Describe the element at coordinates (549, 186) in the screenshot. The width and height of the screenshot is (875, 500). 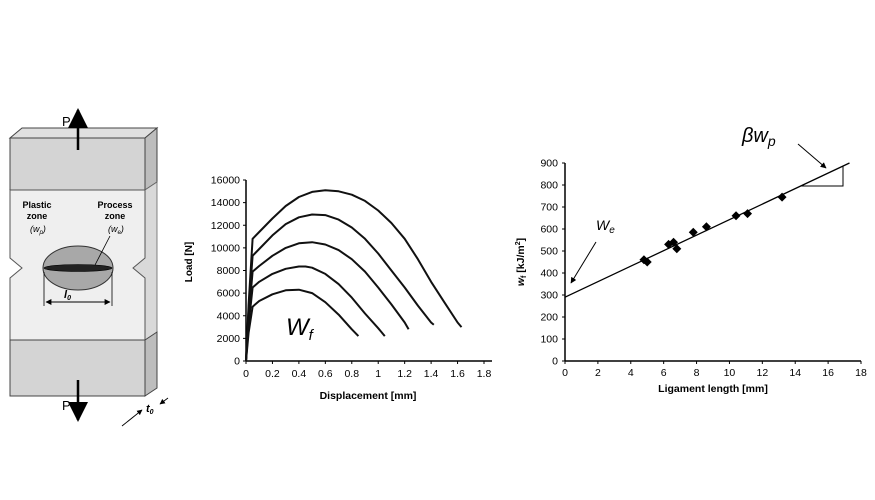
I see `y-tick-label: 800` at that location.